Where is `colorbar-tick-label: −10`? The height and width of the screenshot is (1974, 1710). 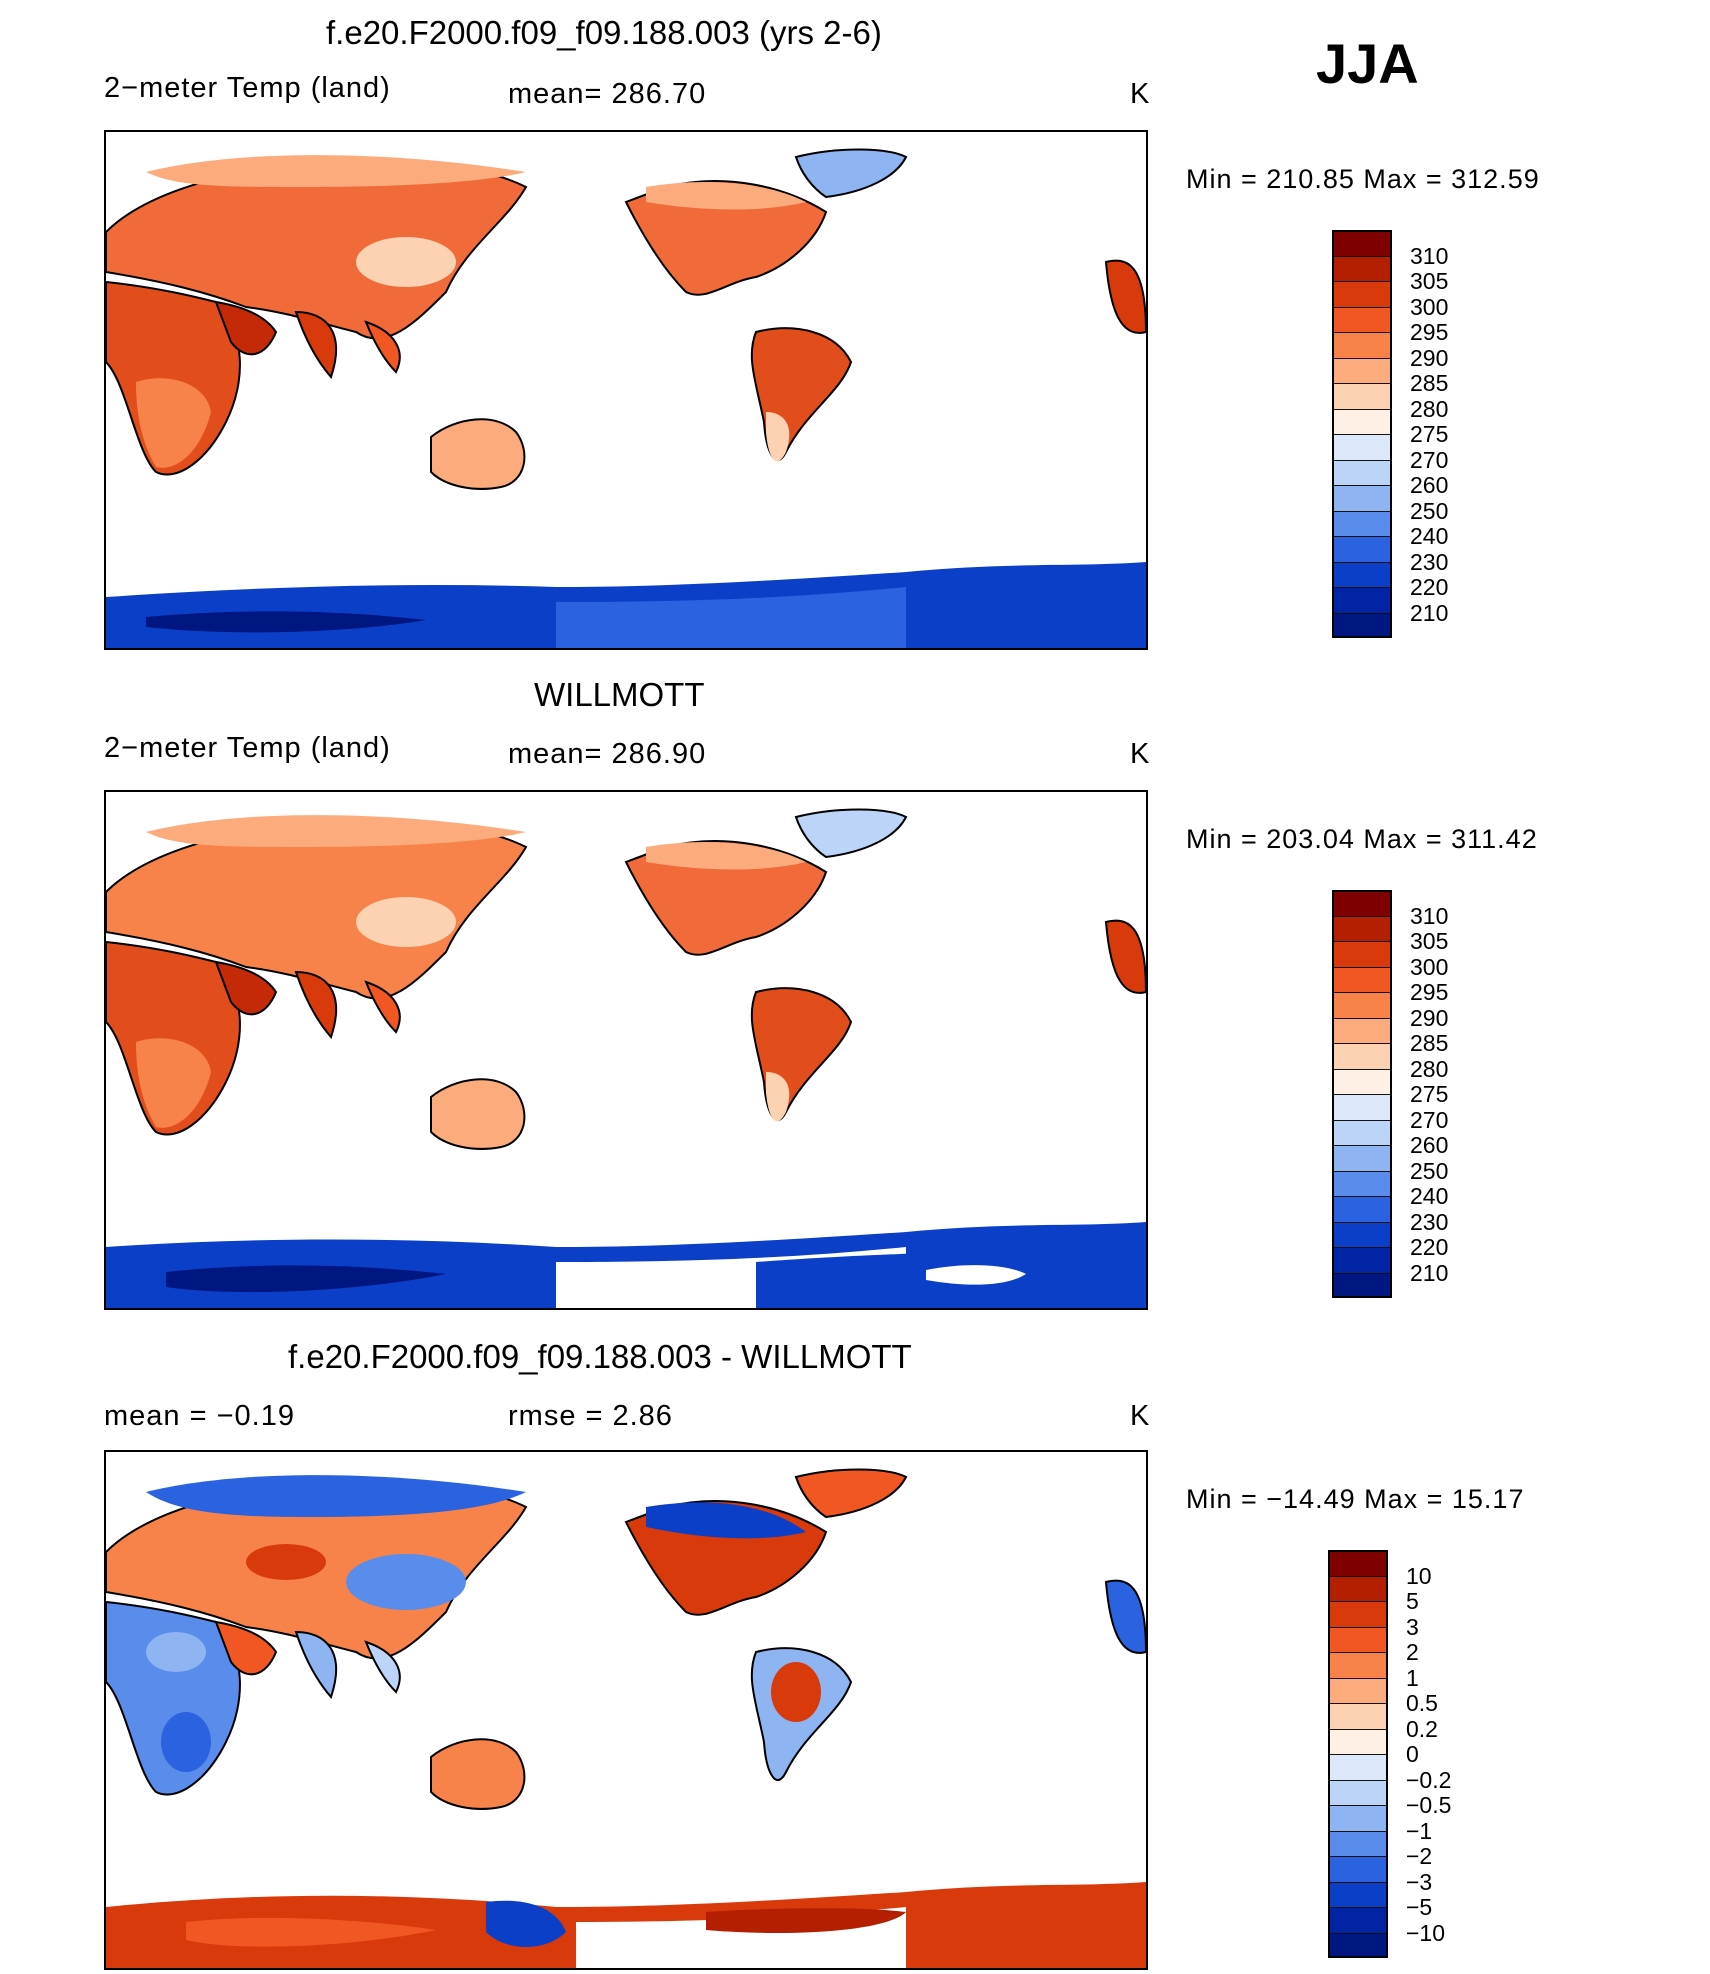 colorbar-tick-label: −10 is located at coordinates (1426, 1932).